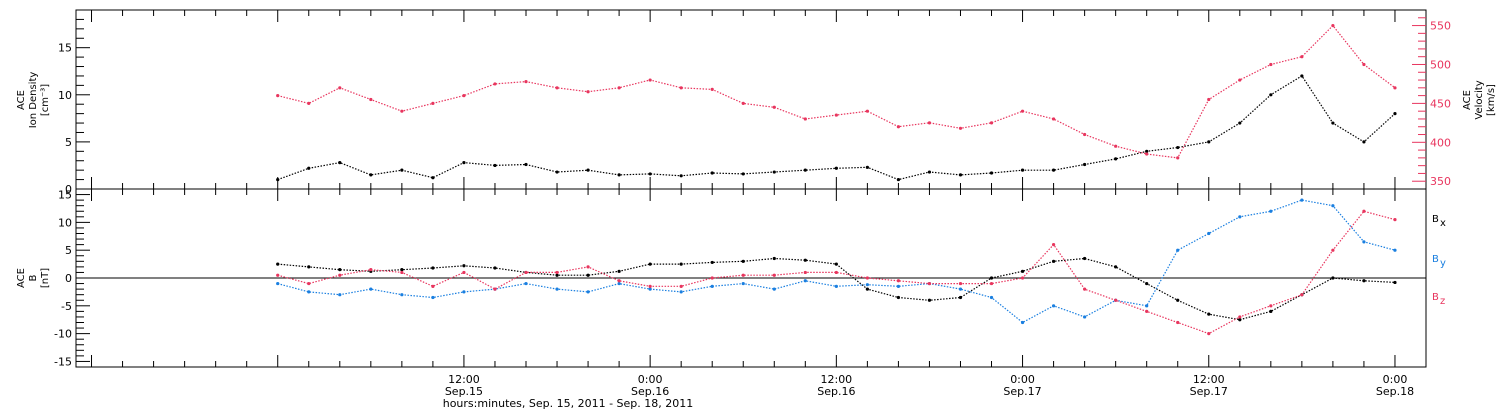  I want to click on top-right-ylabel-line2: Velocity, so click(1479, 99).